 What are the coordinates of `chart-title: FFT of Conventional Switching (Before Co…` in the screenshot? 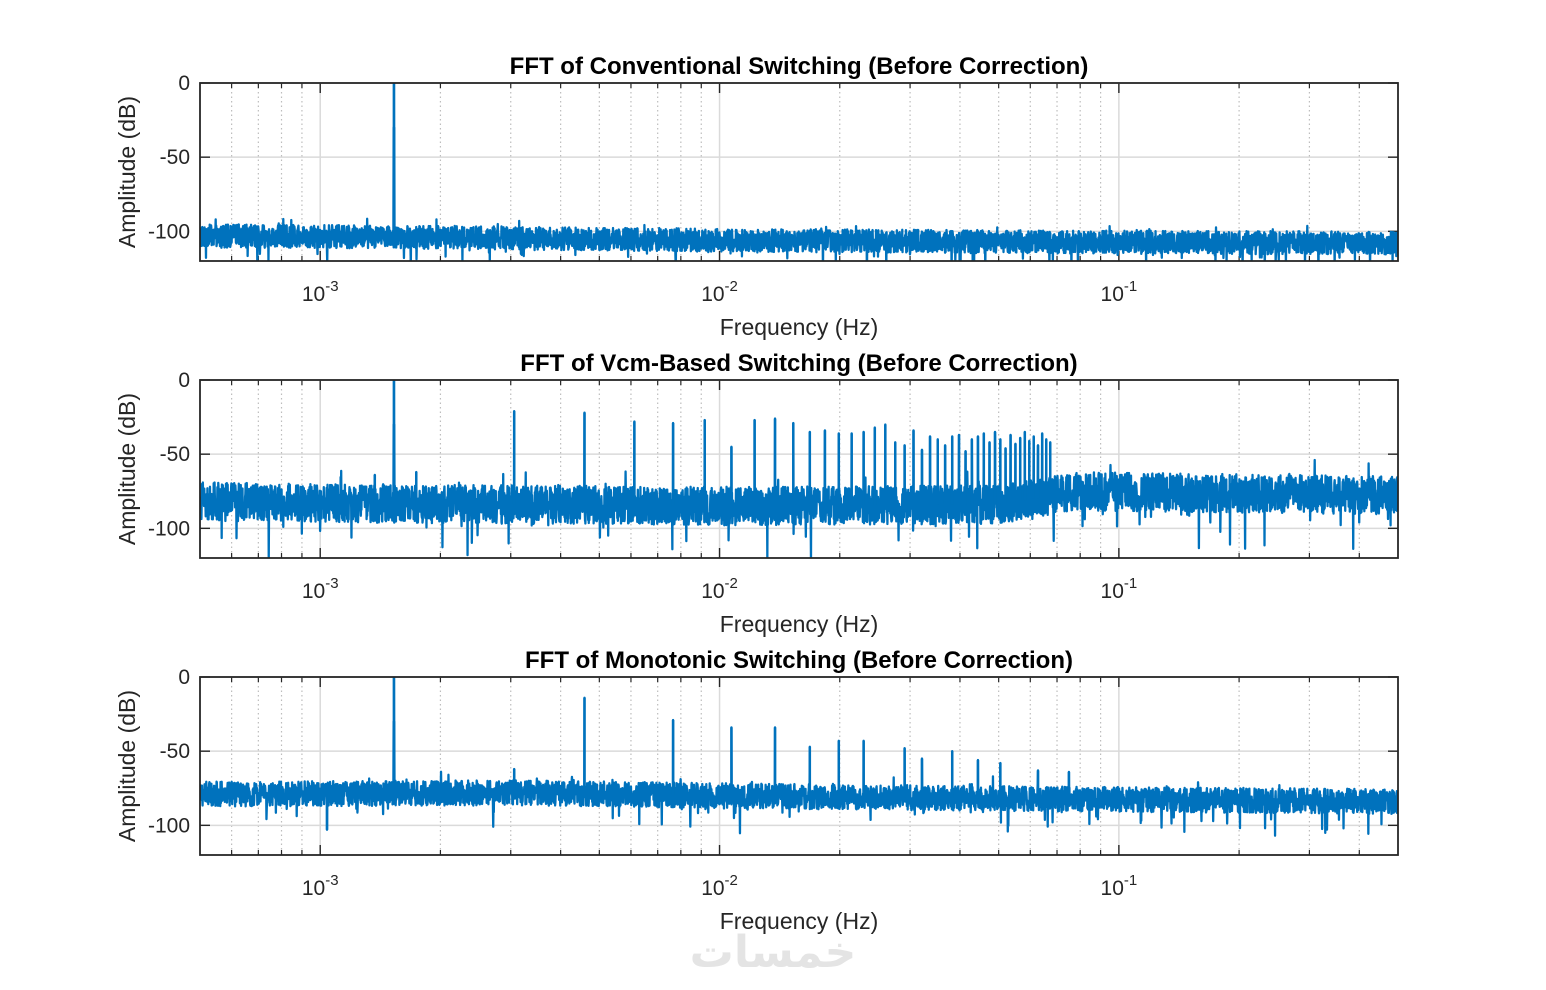 It's located at (799, 66).